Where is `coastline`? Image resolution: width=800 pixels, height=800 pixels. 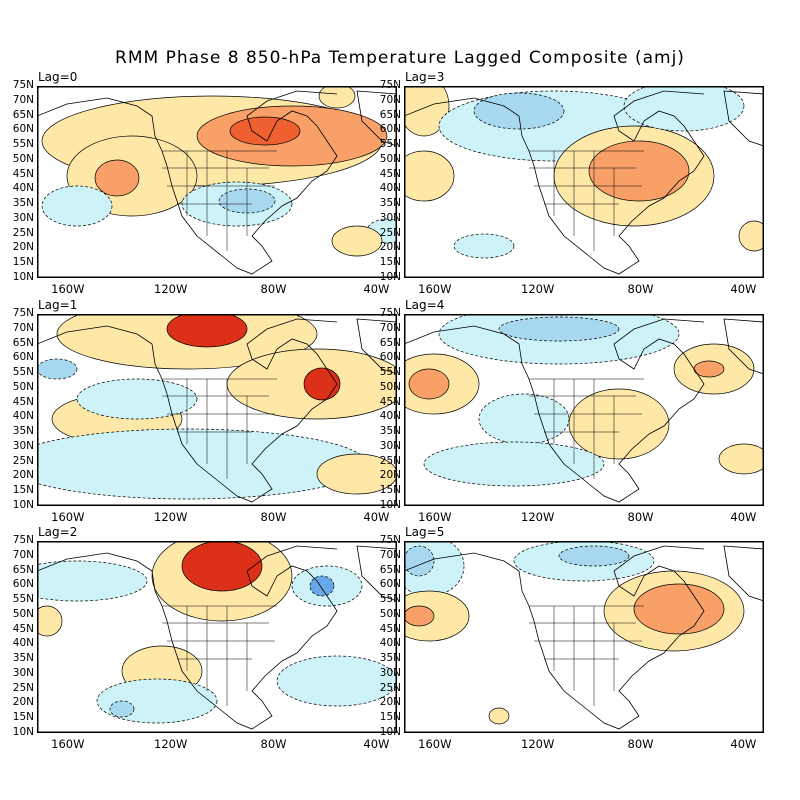
coastline is located at coordinates (554, 182).